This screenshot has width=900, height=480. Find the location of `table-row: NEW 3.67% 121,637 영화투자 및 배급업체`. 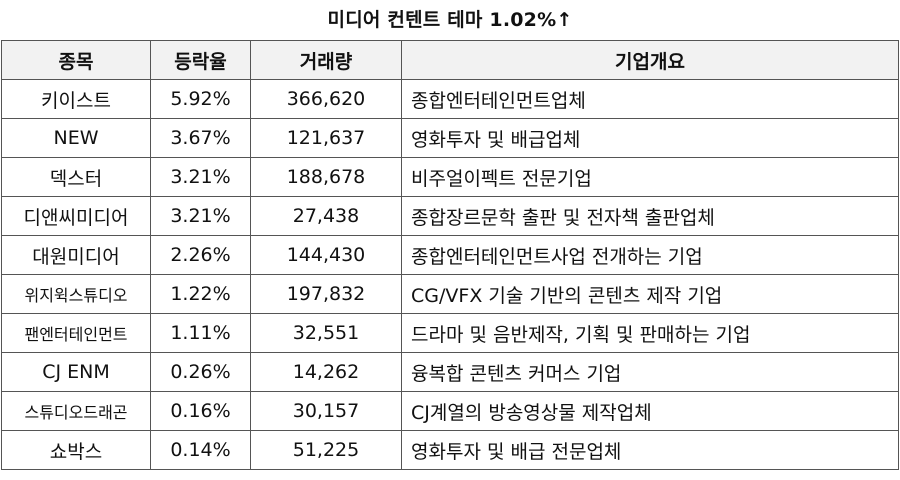

table-row: NEW 3.67% 121,637 영화투자 및 배급업체 is located at coordinates (450, 138).